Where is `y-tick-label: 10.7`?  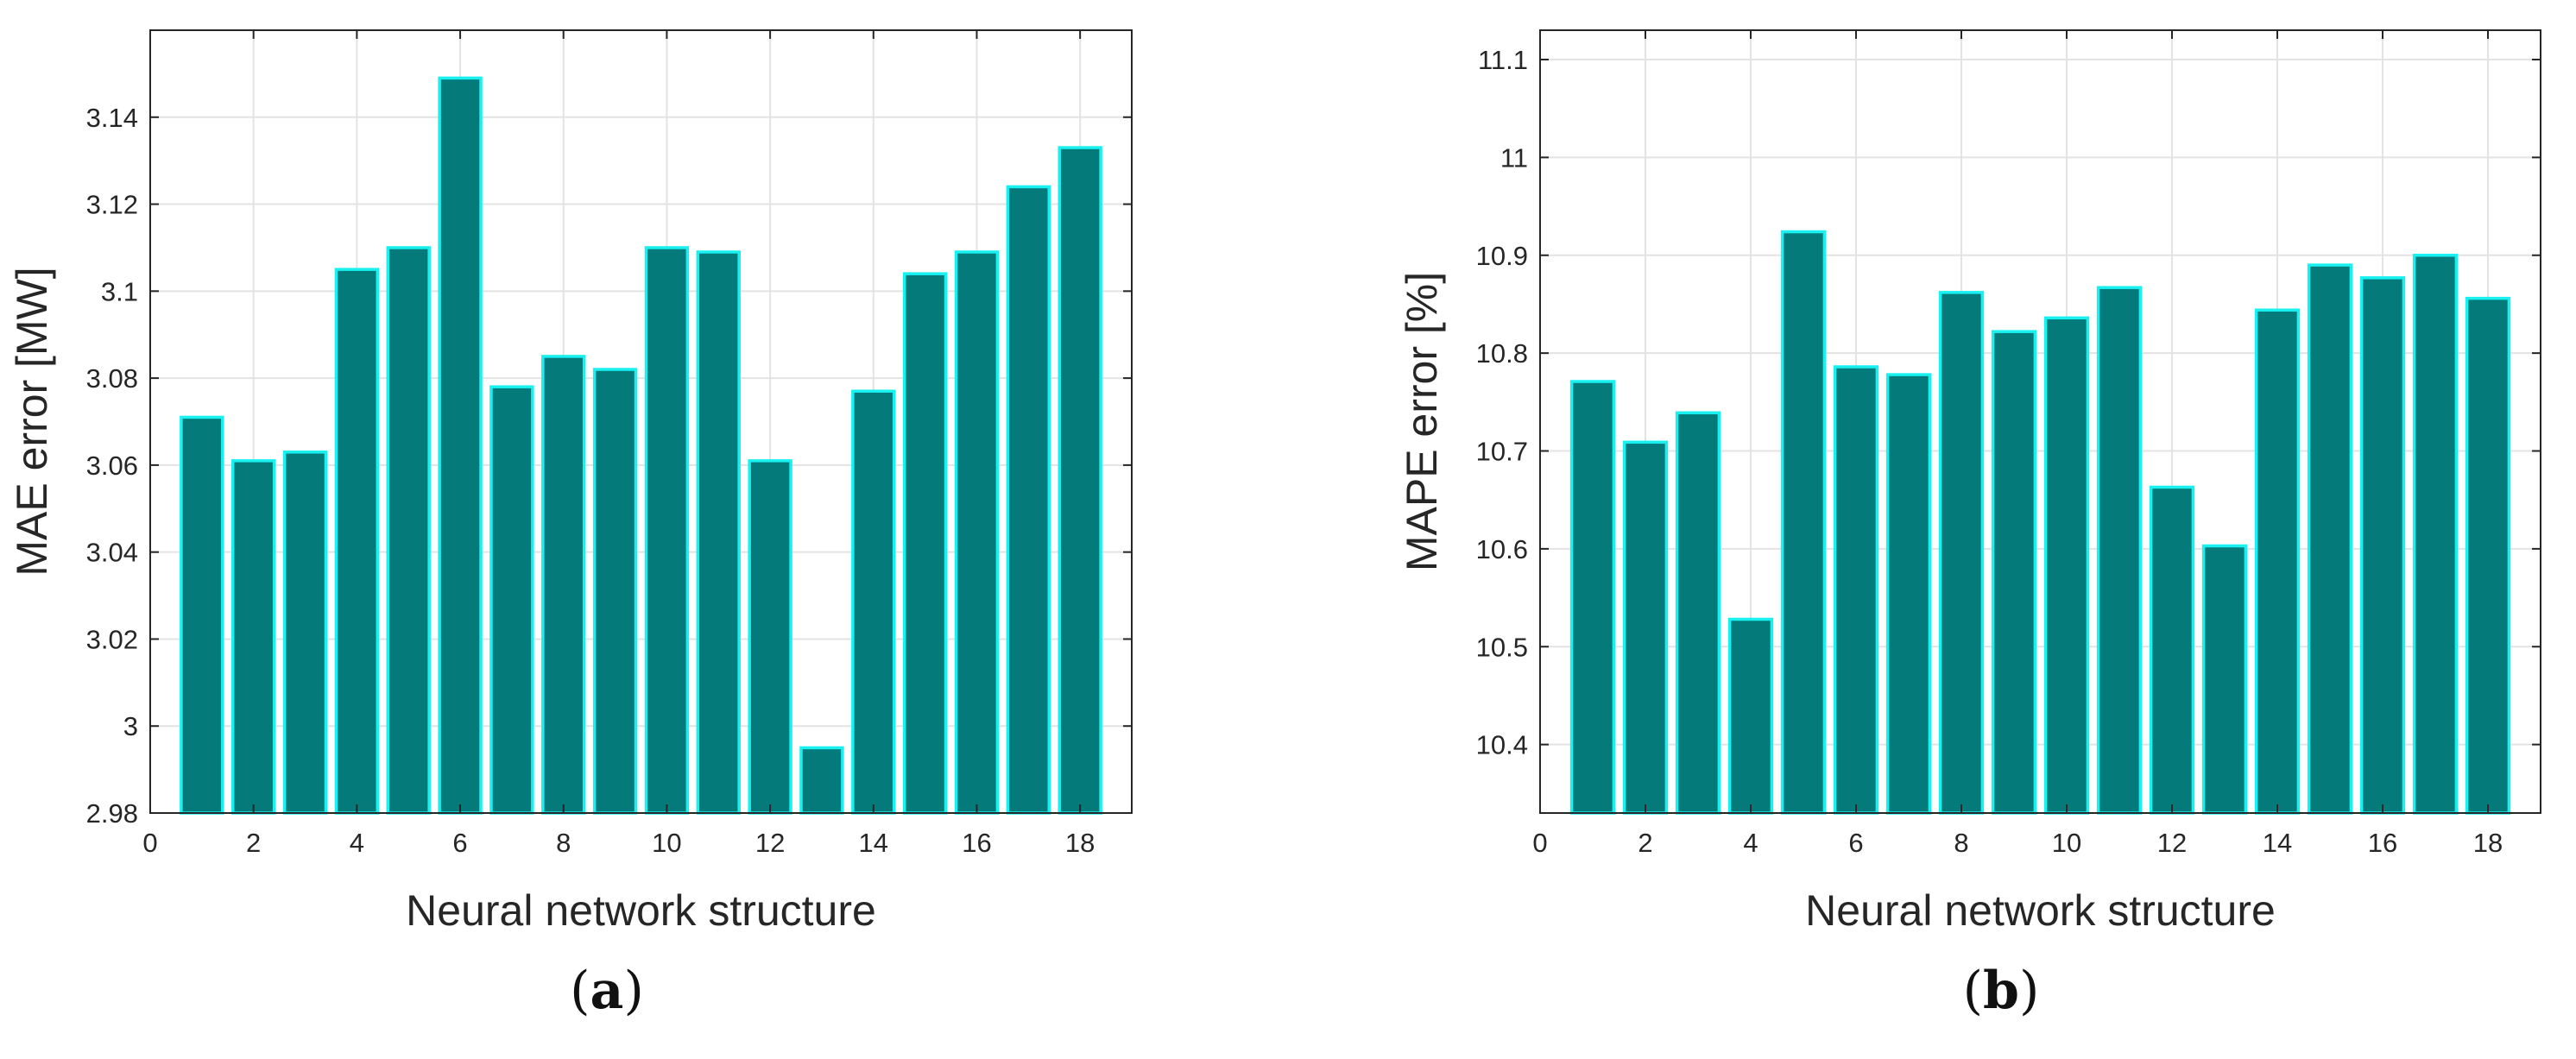
y-tick-label: 10.7 is located at coordinates (1502, 452).